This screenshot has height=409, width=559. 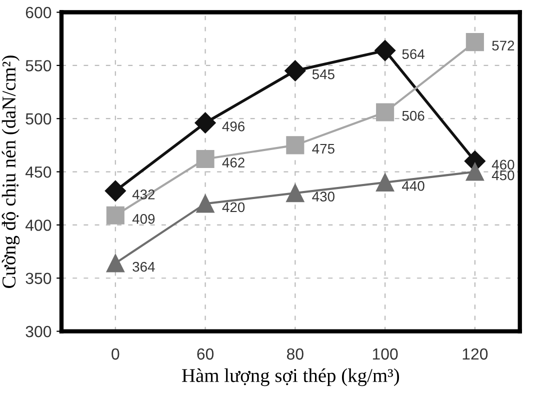 I want to click on x-tick-label: 60, so click(x=205, y=354).